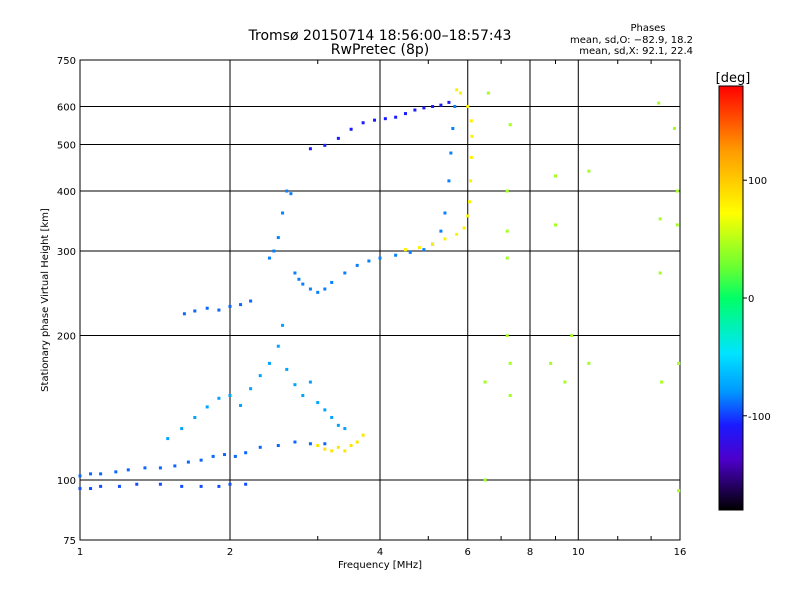 This screenshot has height=600, width=800. What do you see at coordinates (66, 252) in the screenshot?
I see `y-tick-label: 300` at bounding box center [66, 252].